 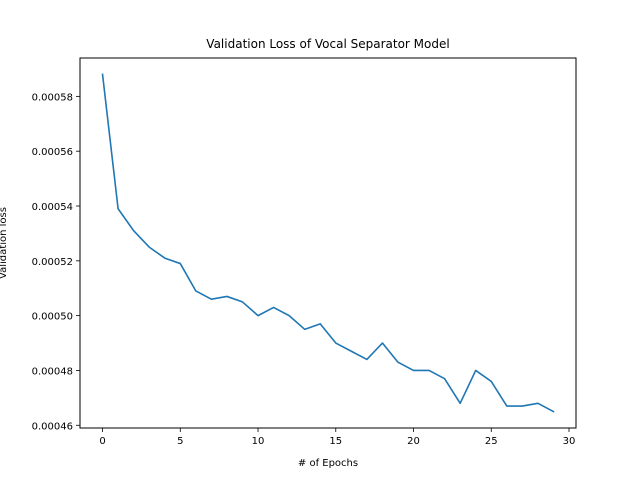 What do you see at coordinates (52, 371) in the screenshot?
I see `y-tick-label: 0.00048` at bounding box center [52, 371].